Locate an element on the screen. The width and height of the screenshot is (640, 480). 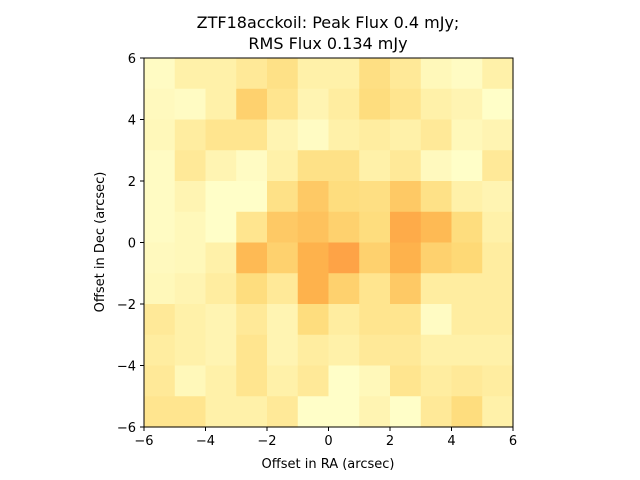
y-tick-label: 6 is located at coordinates (132, 59).